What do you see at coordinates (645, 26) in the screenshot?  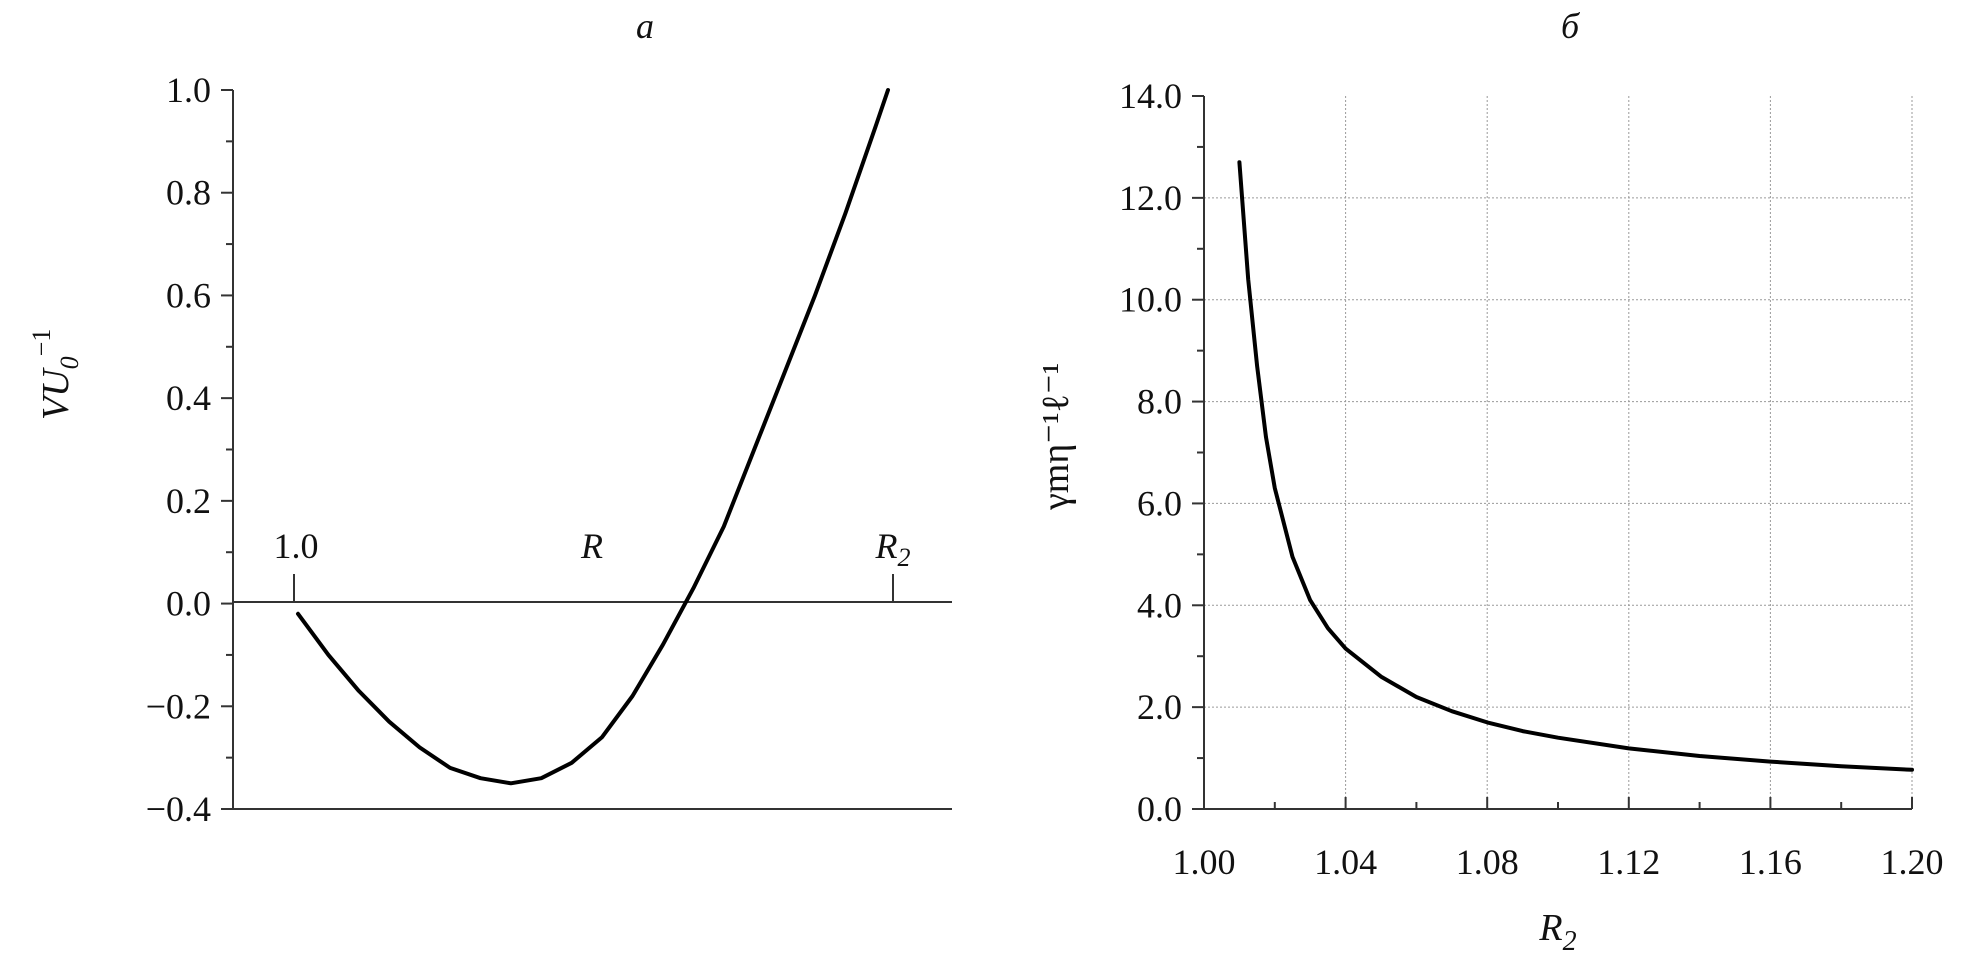 I see `panel-a-label: а` at bounding box center [645, 26].